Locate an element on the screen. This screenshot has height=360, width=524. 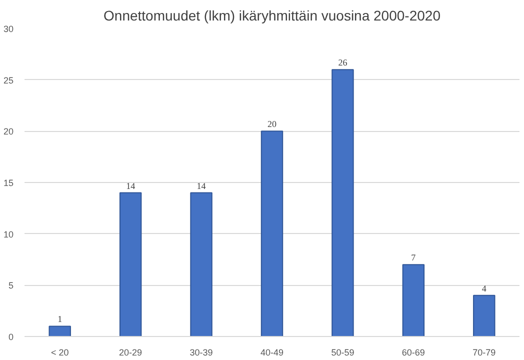
y-tick-label: 15 is located at coordinates (8, 183).